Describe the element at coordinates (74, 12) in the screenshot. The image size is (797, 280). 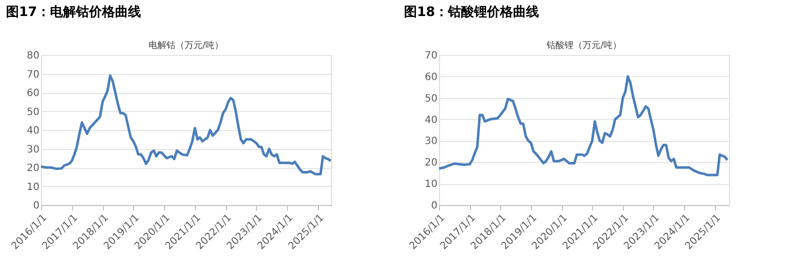
I see `chart-title: 图17：电解钴价格曲线` at that location.